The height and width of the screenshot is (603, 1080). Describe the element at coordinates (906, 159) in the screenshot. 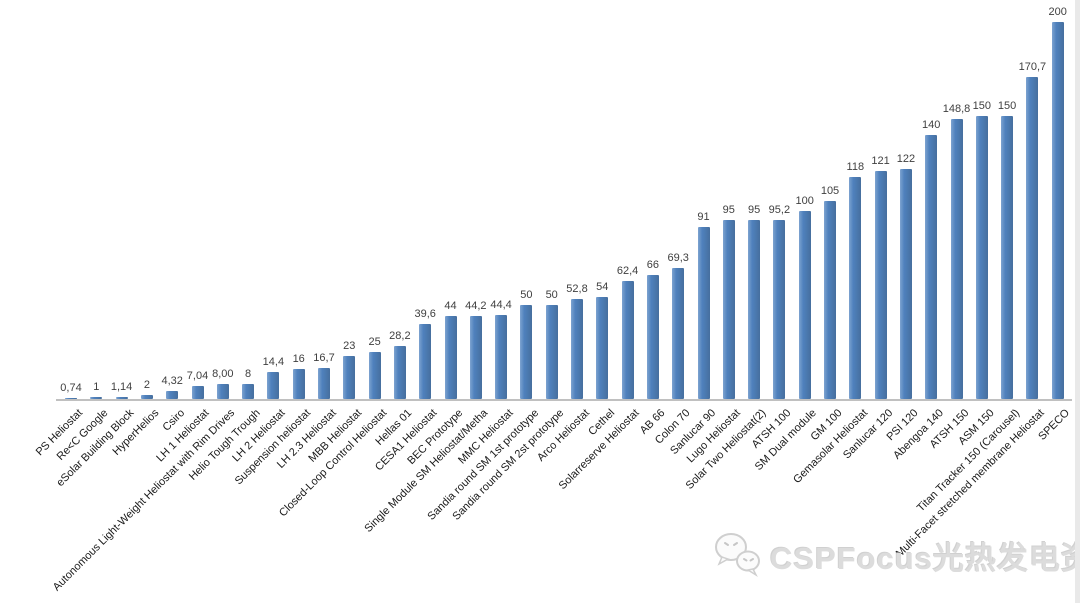

I see `bar-value-label: 122` at that location.